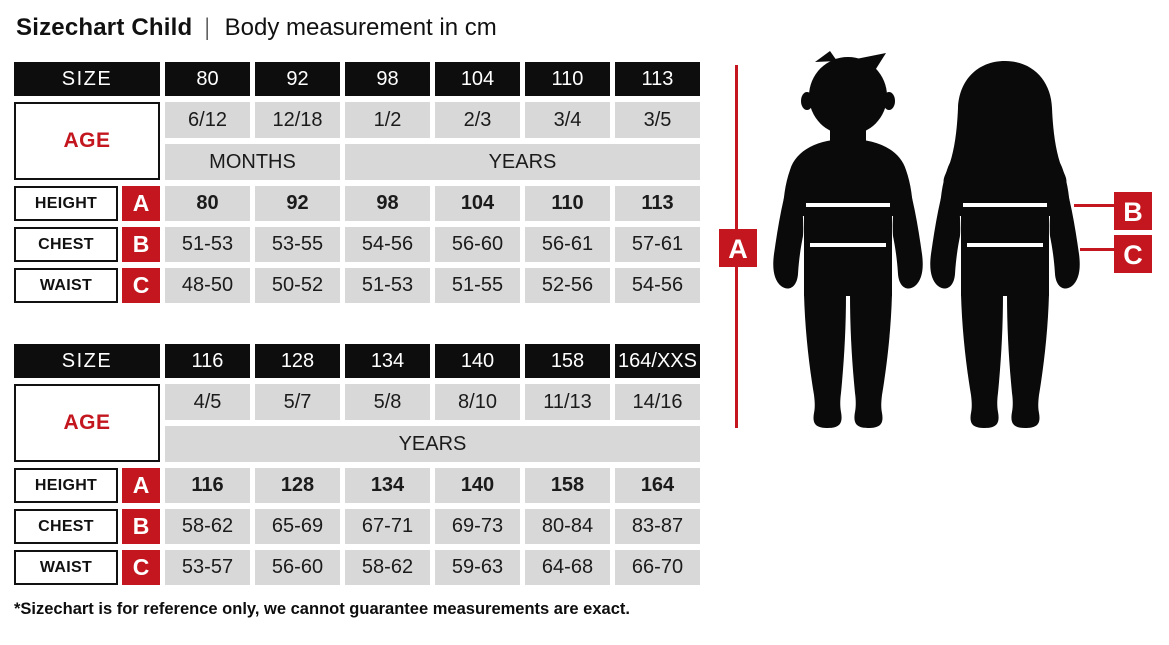 This screenshot has width=1169, height=645. Describe the element at coordinates (567, 285) in the screenshot. I see `waist-value: 52-56` at that location.